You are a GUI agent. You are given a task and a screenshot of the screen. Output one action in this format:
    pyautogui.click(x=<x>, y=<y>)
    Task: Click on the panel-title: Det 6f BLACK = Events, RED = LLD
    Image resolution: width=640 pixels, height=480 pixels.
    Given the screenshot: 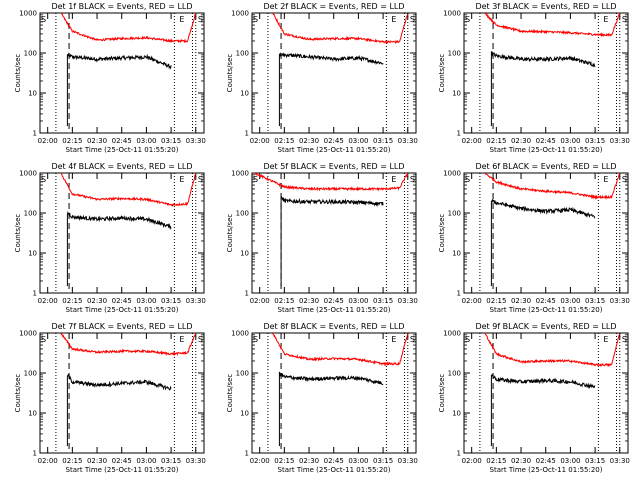 What is the action you would take?
    pyautogui.click(x=545, y=166)
    